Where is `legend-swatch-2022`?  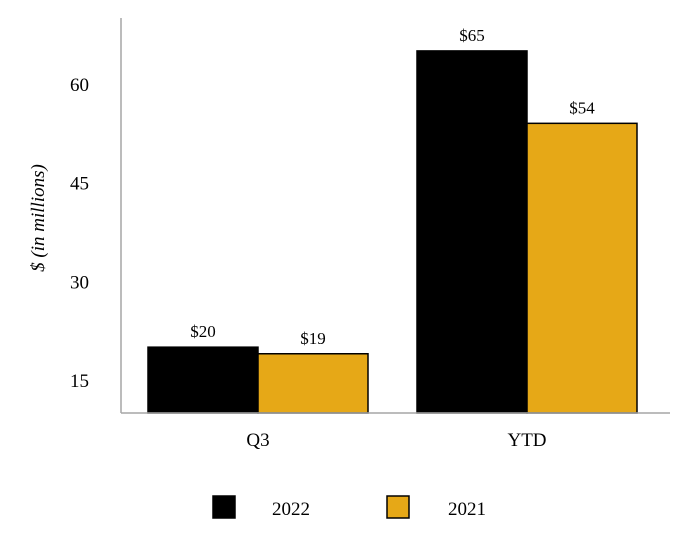
legend-swatch-2022 is located at coordinates (224, 507).